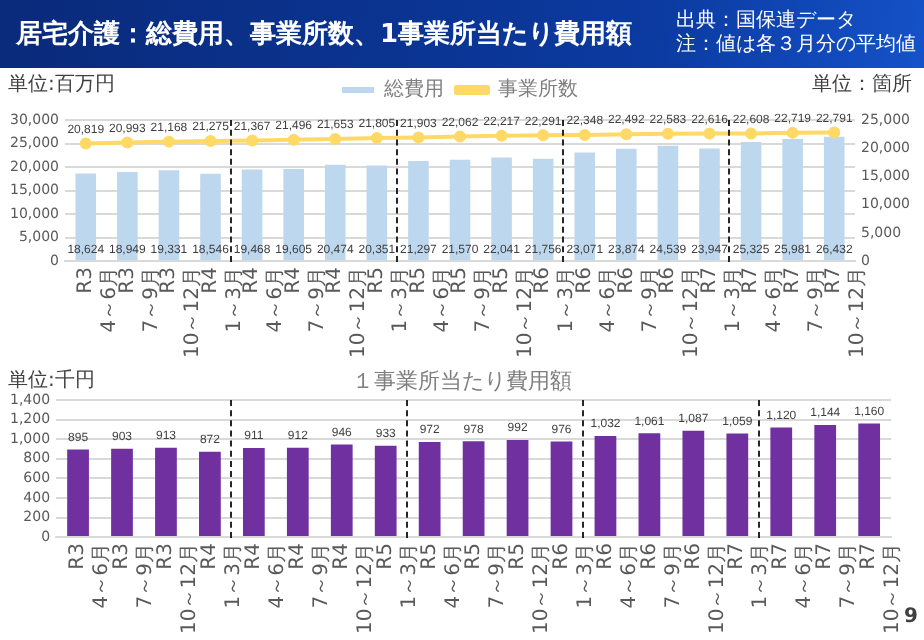 The height and width of the screenshot is (640, 924). I want to click on x-tick-label: R4 10～12月, so click(353, 589).